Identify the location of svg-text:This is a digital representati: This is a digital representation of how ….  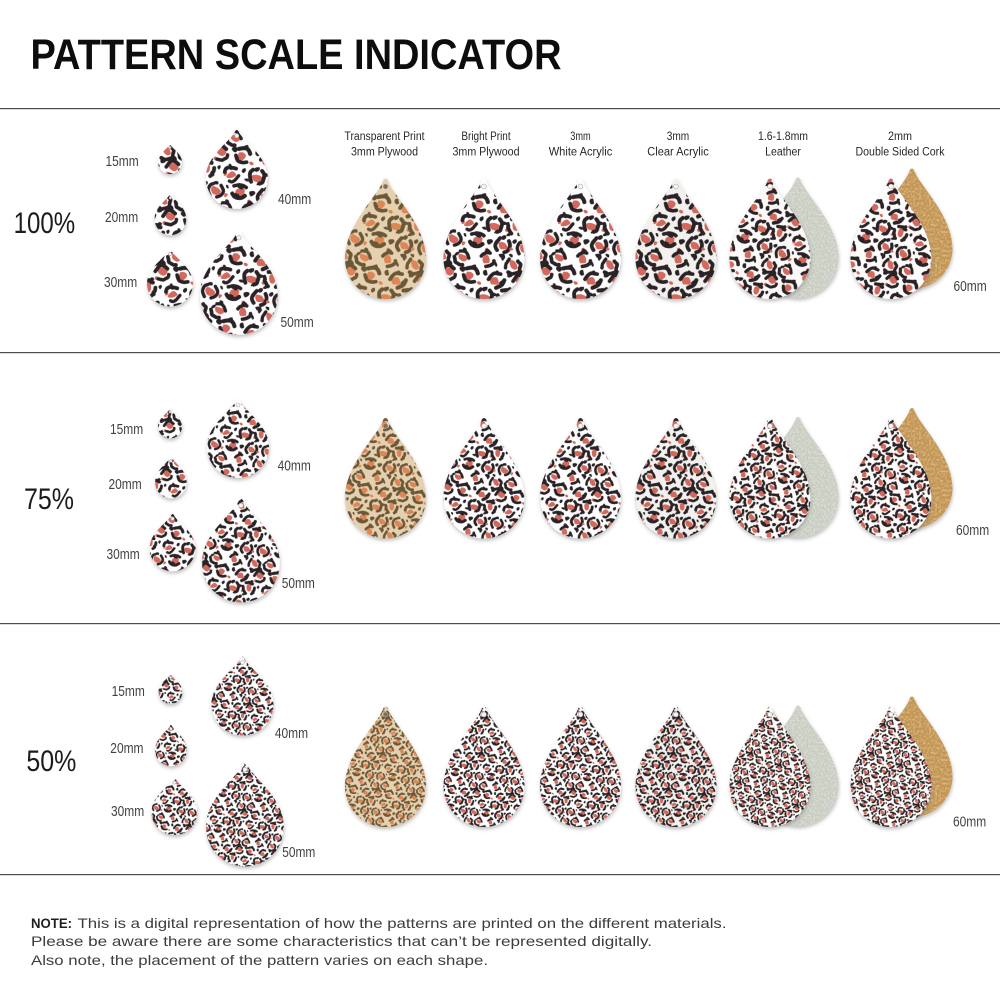
(402, 923).